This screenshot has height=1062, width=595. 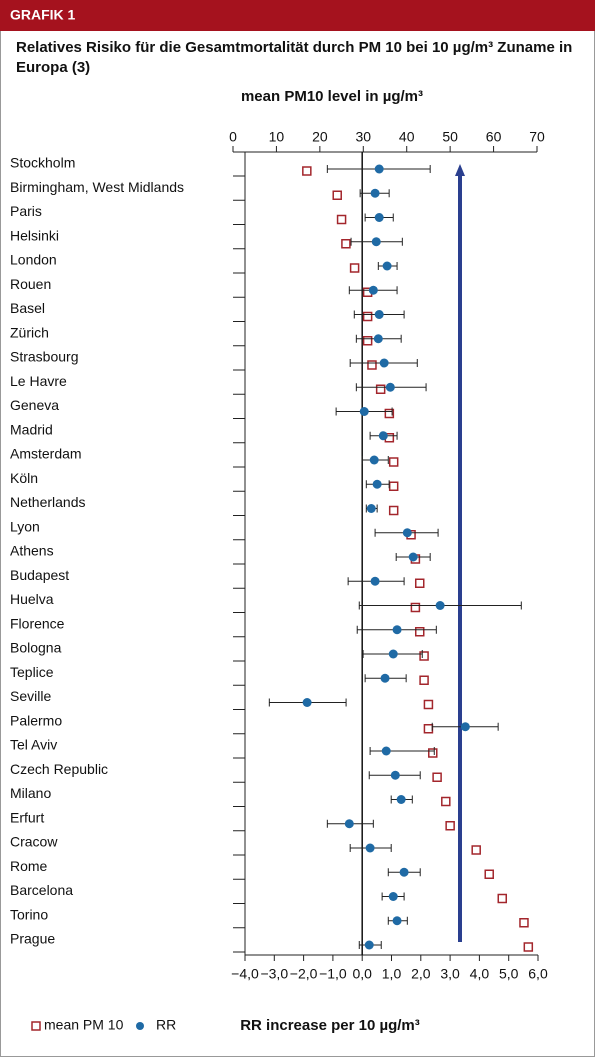 I want to click on legend-label: RR, so click(x=166, y=1025).